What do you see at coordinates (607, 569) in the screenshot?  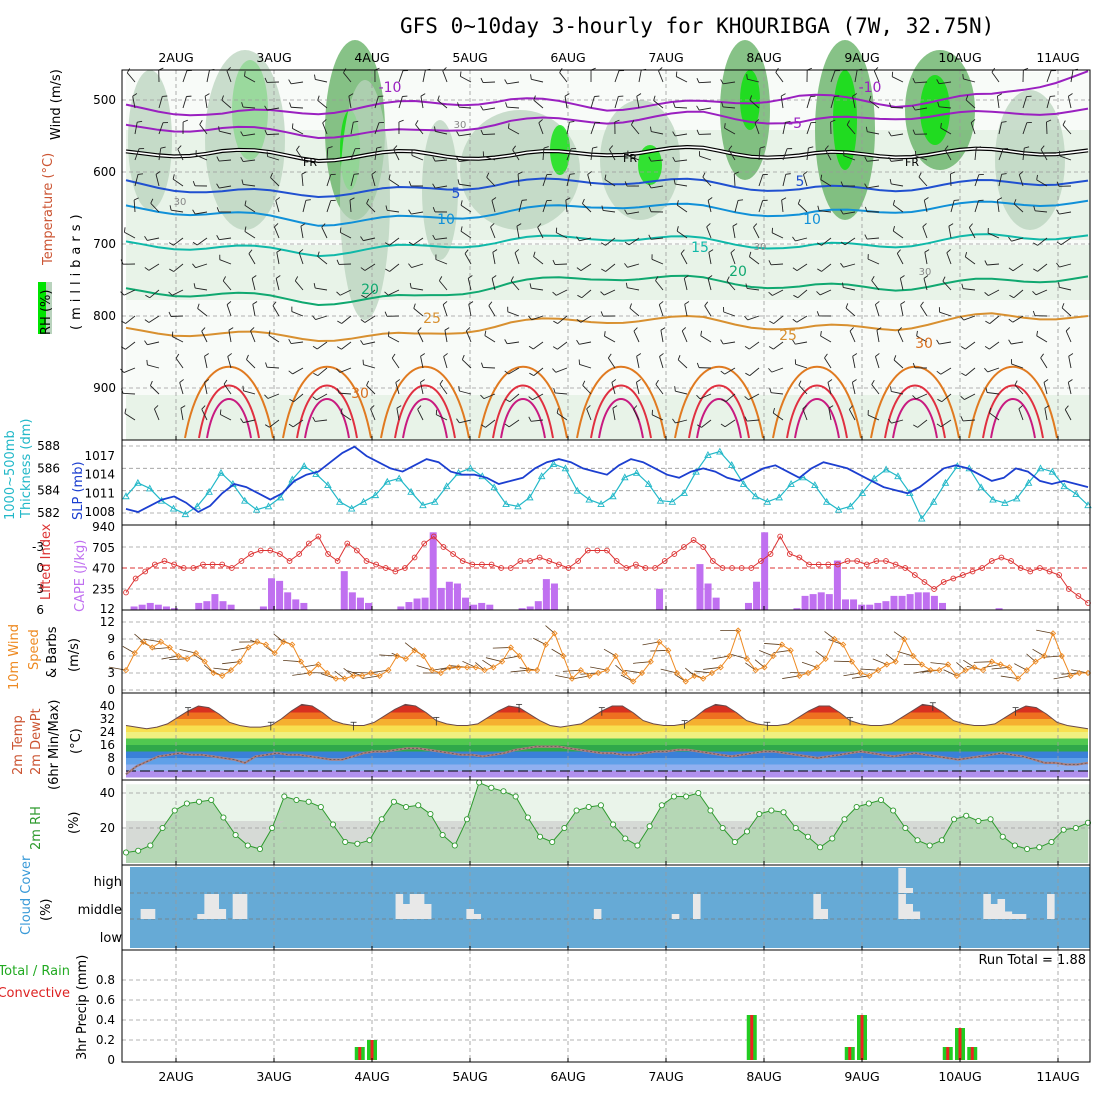 I see `lifted-index-line` at bounding box center [607, 569].